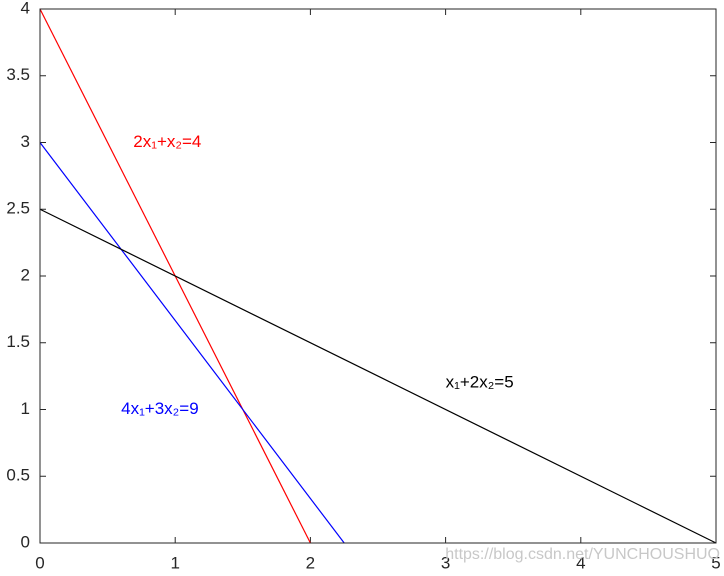 This screenshot has width=724, height=576. Describe the element at coordinates (174, 562) in the screenshot. I see `x-tick-label: 1` at that location.